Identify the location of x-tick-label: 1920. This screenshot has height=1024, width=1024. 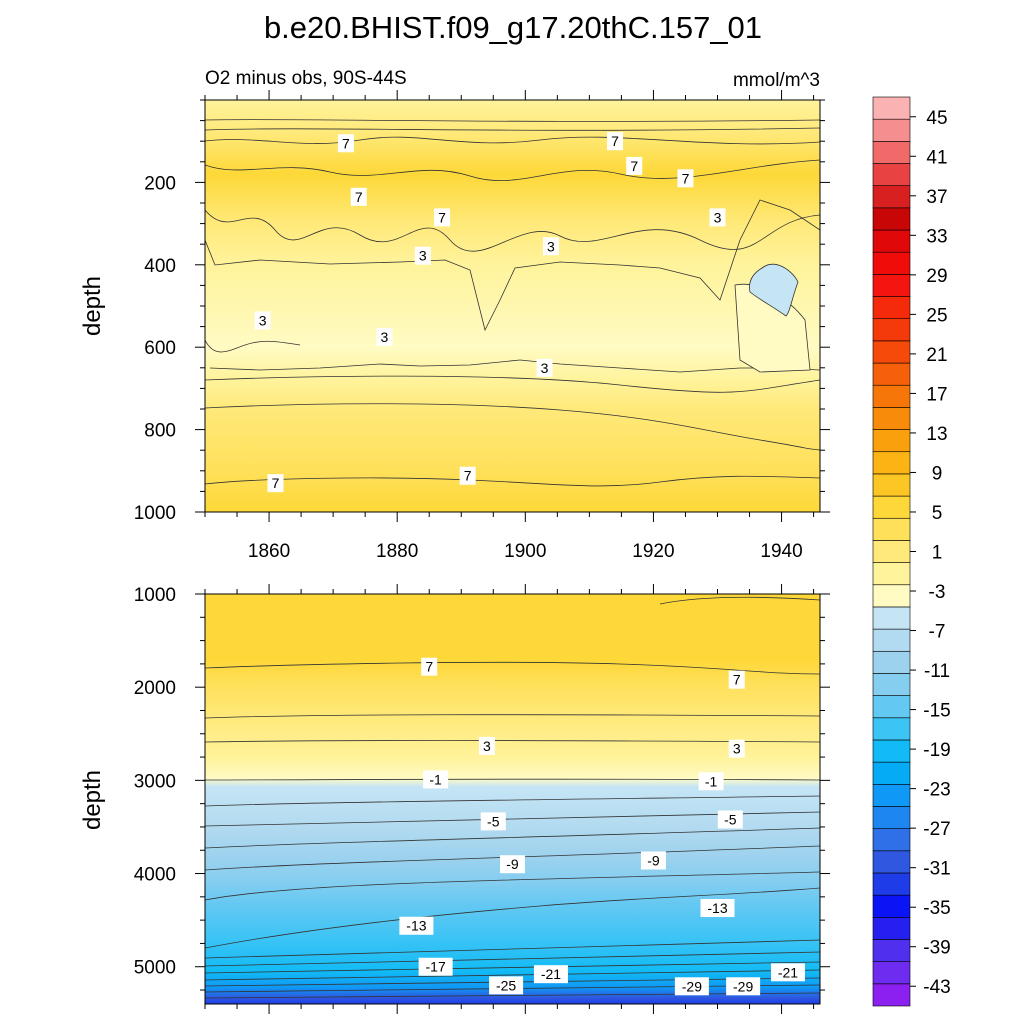
(653, 551).